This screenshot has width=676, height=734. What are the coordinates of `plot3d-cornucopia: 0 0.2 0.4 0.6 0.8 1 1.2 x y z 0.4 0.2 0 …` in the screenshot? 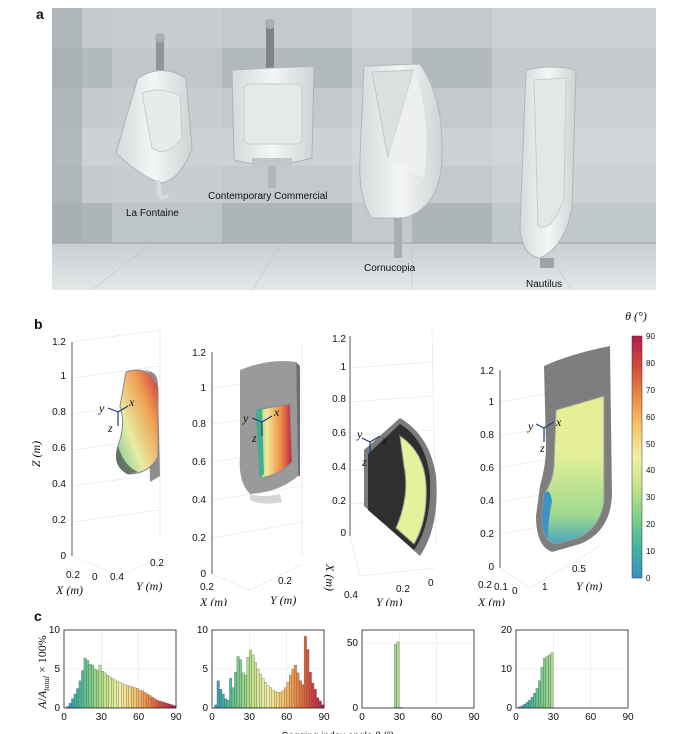 It's located at (380, 467).